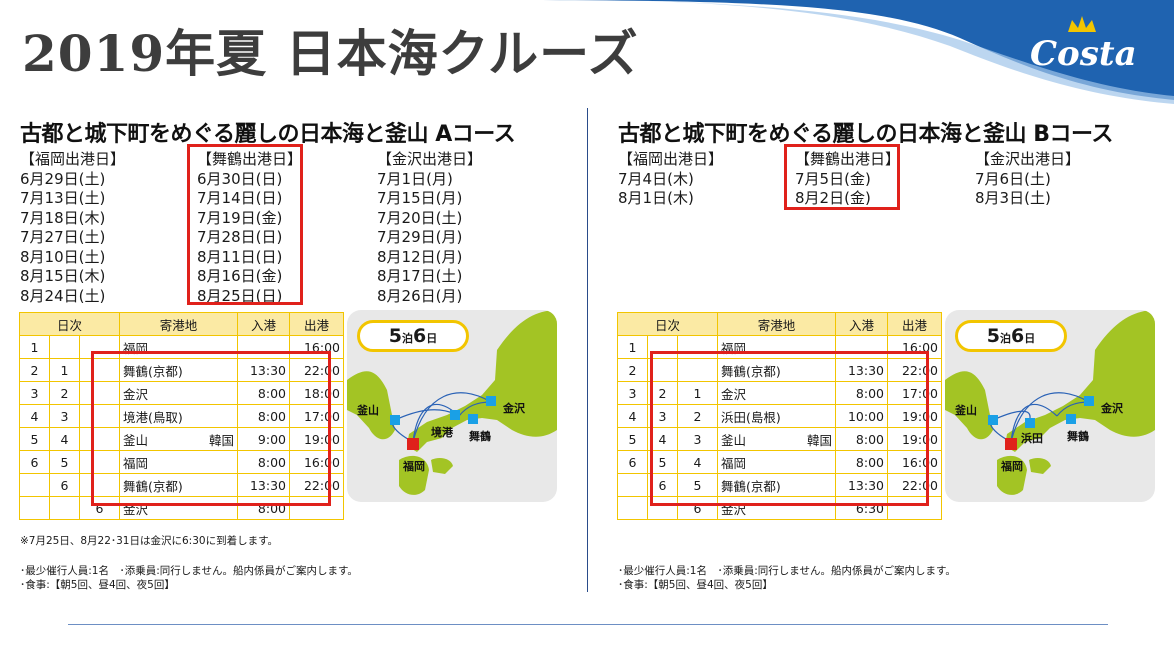  Describe the element at coordinates (632, 393) in the screenshot. I see `day-1: 3` at that location.